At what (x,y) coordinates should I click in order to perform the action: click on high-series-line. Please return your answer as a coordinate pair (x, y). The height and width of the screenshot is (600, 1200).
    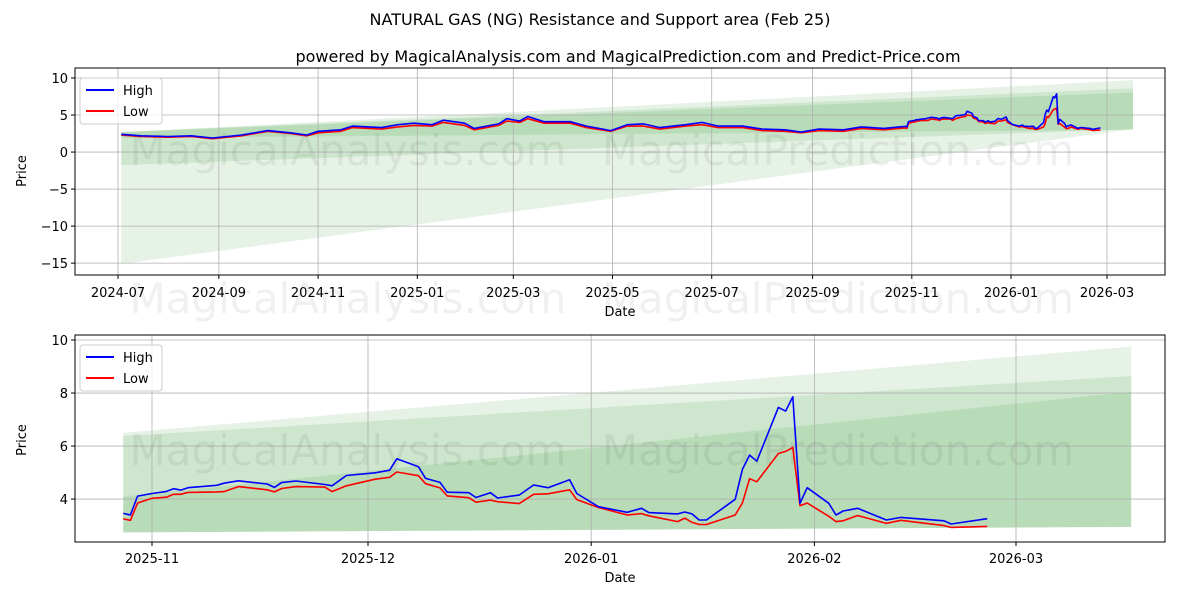
    Looking at the image, I should click on (611, 116).